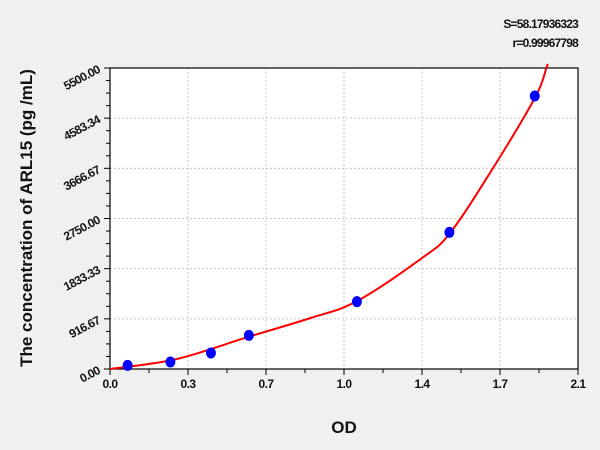 Image resolution: width=600 pixels, height=450 pixels. I want to click on x-tick-label: 0.0, so click(111, 384).